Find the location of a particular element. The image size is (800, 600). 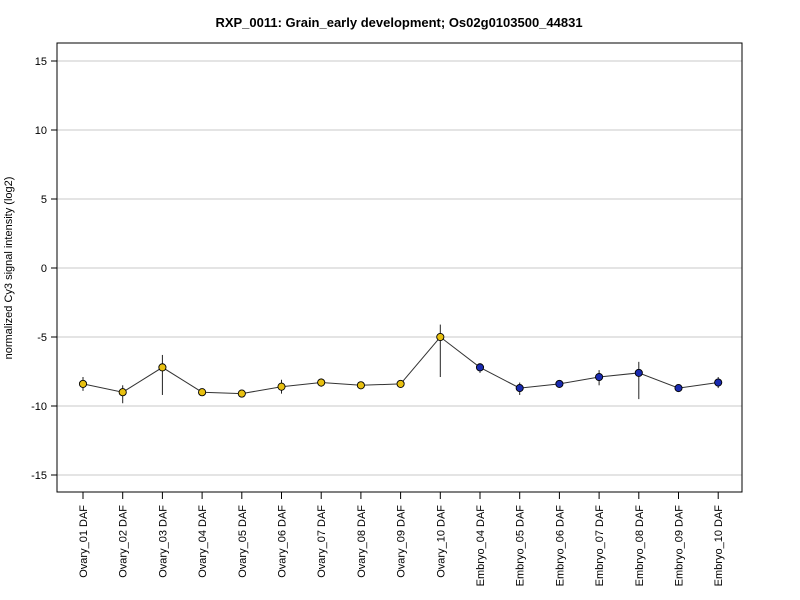

y-tick-label: 5 is located at coordinates (44, 200).